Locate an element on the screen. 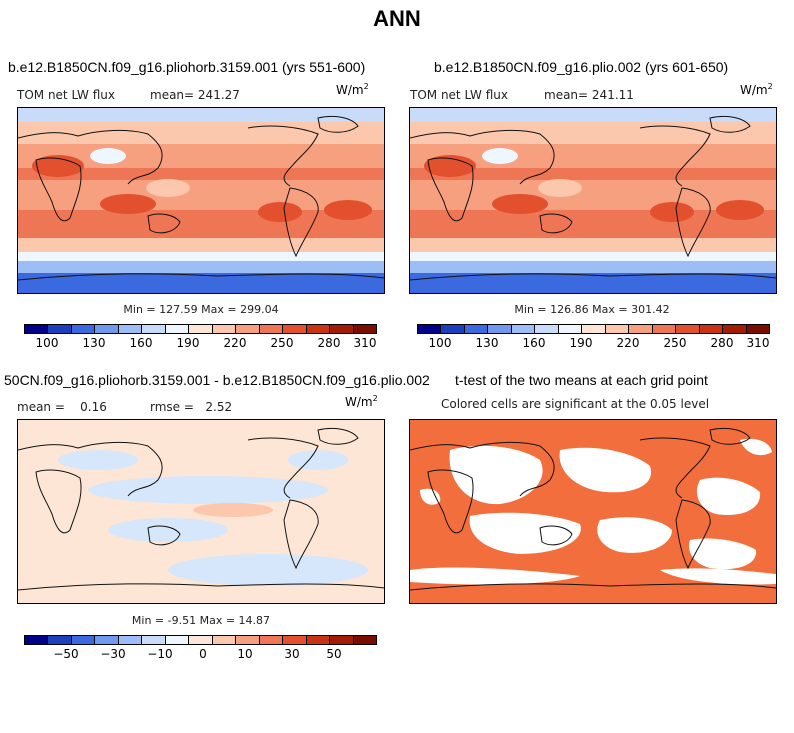  panel2-s-atlantic is located at coordinates (740, 210).